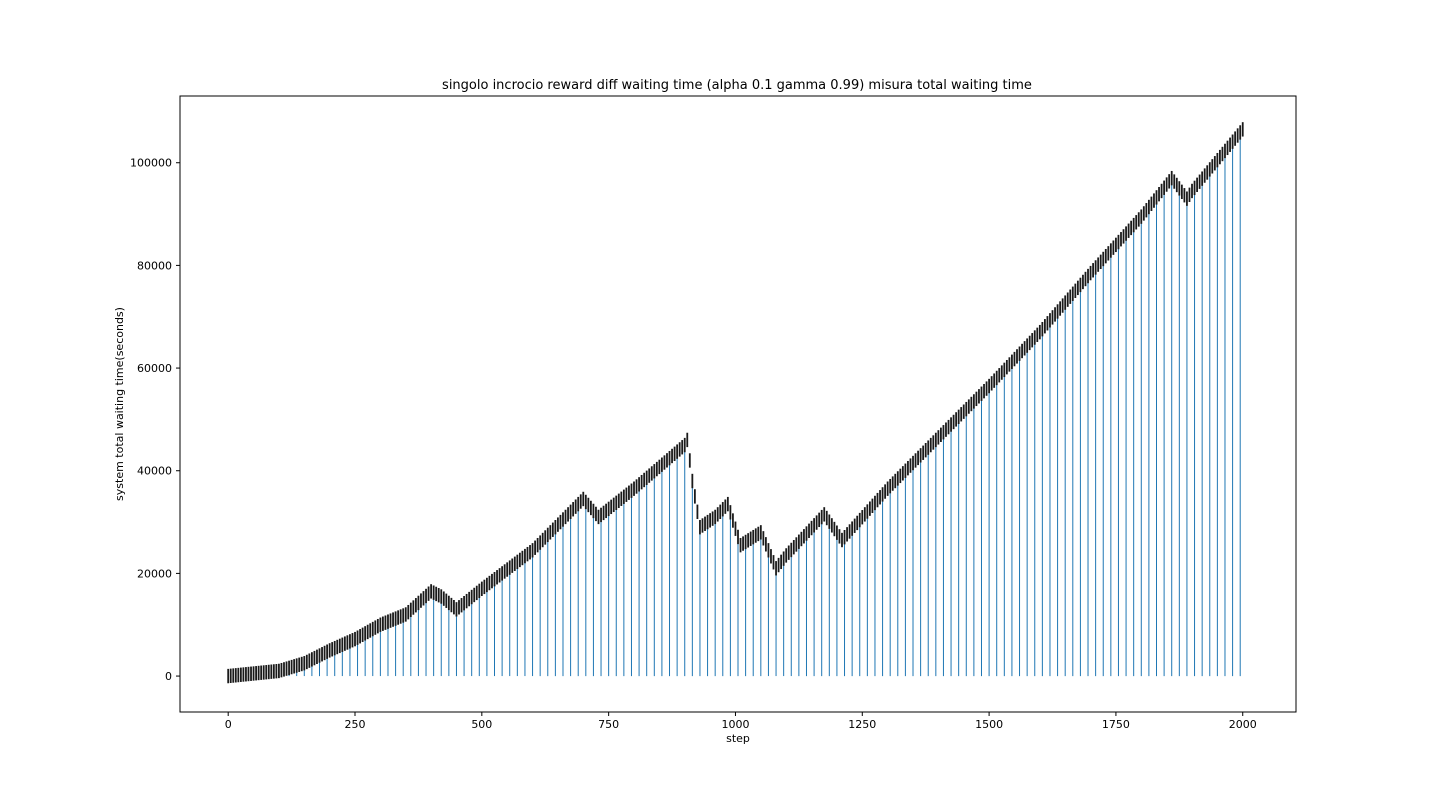 This screenshot has height=800, width=1440. I want to click on x-tick-label: 250, so click(355, 724).